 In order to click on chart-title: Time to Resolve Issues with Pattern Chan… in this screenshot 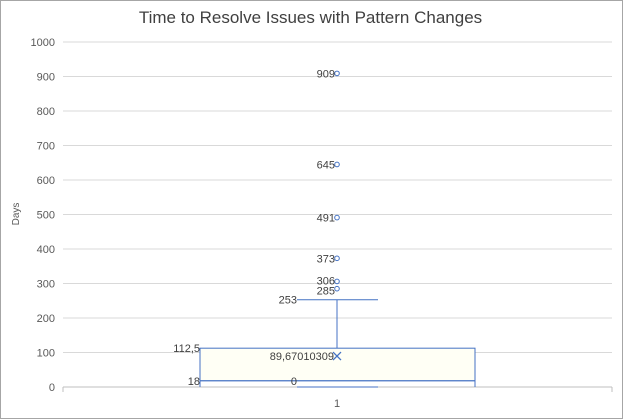, I will do `click(310, 17)`.